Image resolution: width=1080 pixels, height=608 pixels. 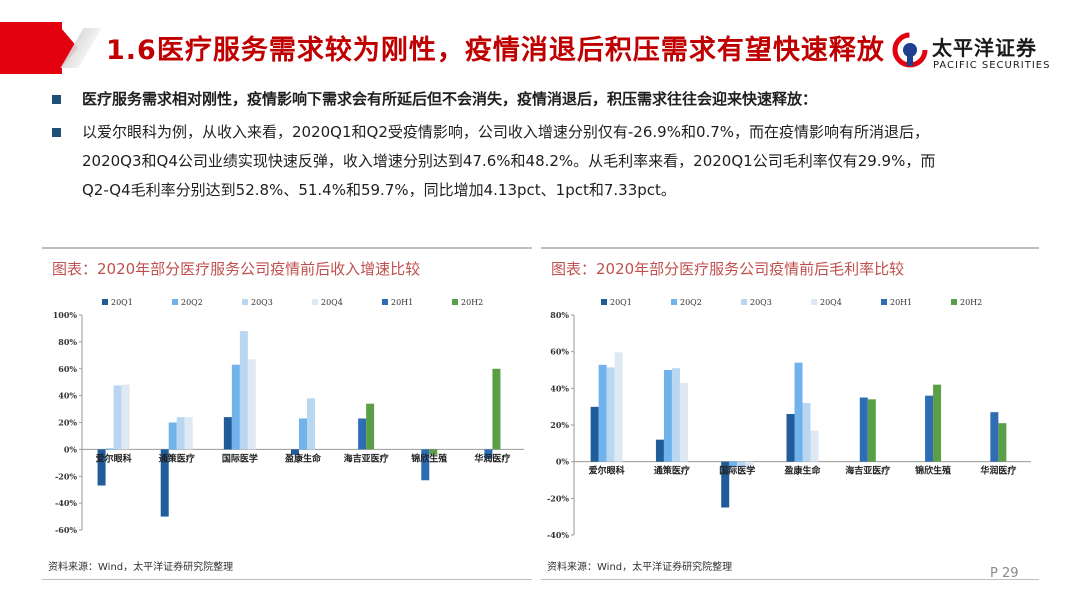 What do you see at coordinates (728, 269) in the screenshot?
I see `panel-title: 图表：2020年部分医疗服务公司疫情前后毛利率比较` at bounding box center [728, 269].